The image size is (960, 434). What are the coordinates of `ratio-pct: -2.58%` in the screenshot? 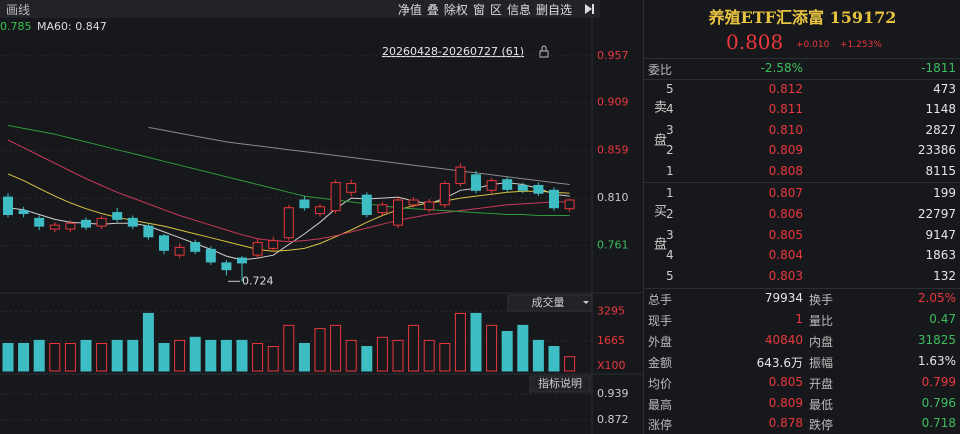 It's located at (781, 68).